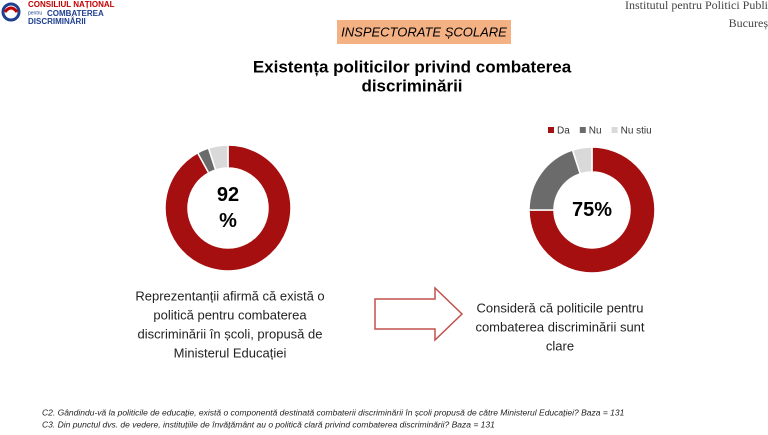 This screenshot has width=768, height=435. I want to click on center-label: 75%, so click(592, 210).